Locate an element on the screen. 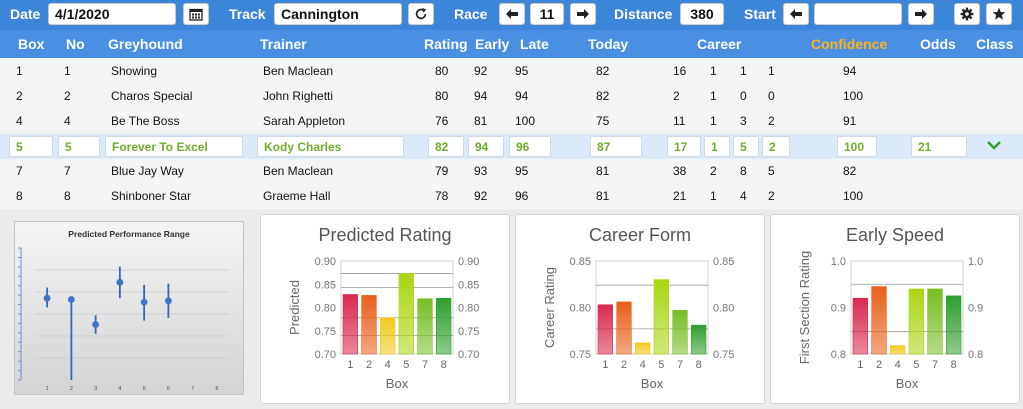  header-odds: Odds is located at coordinates (938, 44).